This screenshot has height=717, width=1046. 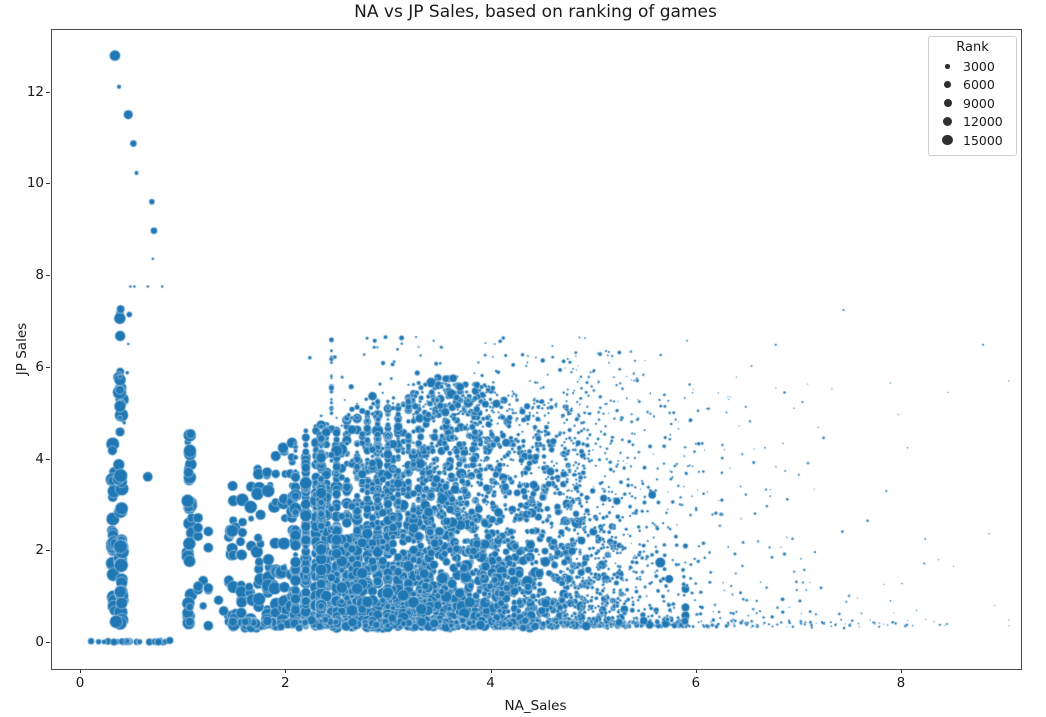 What do you see at coordinates (490, 683) in the screenshot?
I see `x-tick-label: 4` at bounding box center [490, 683].